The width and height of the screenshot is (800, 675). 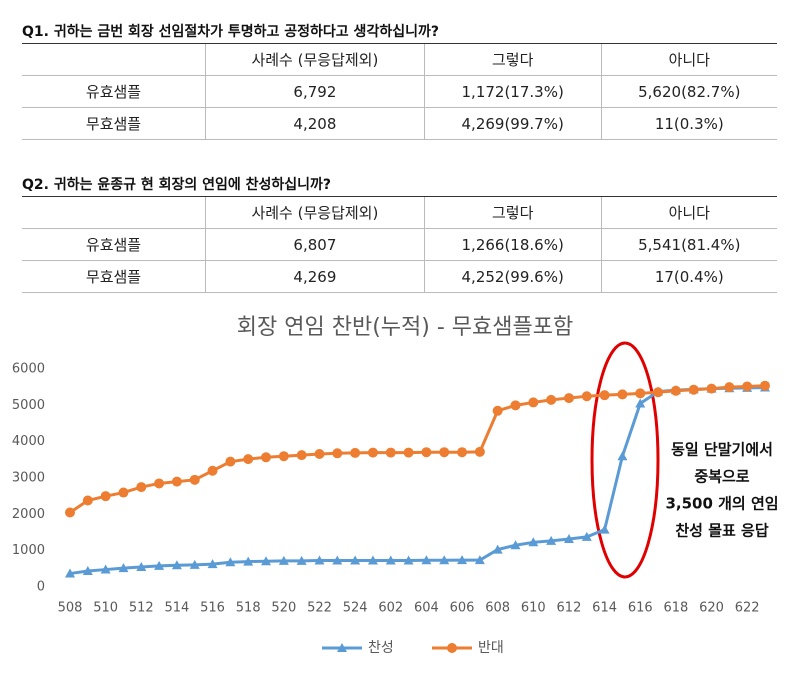 I want to click on table-cell: 6,792, so click(x=315, y=91).